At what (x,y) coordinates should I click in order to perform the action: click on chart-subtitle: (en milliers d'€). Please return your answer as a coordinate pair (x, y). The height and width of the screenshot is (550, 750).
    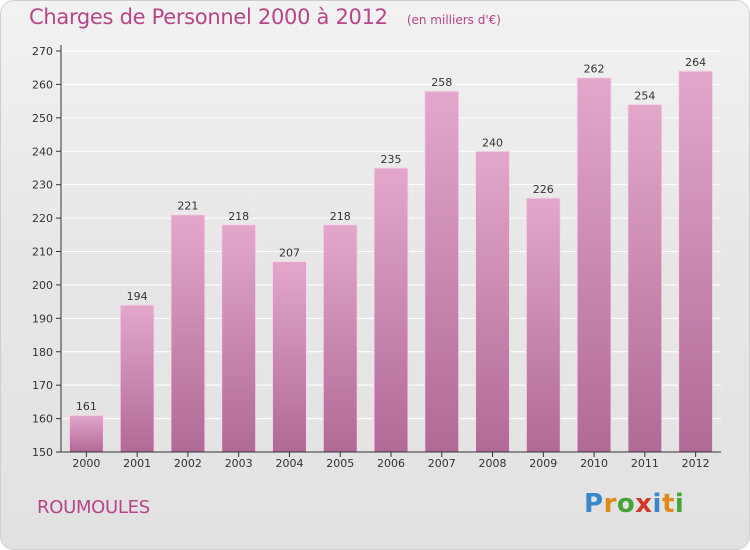
    Looking at the image, I should click on (453, 20).